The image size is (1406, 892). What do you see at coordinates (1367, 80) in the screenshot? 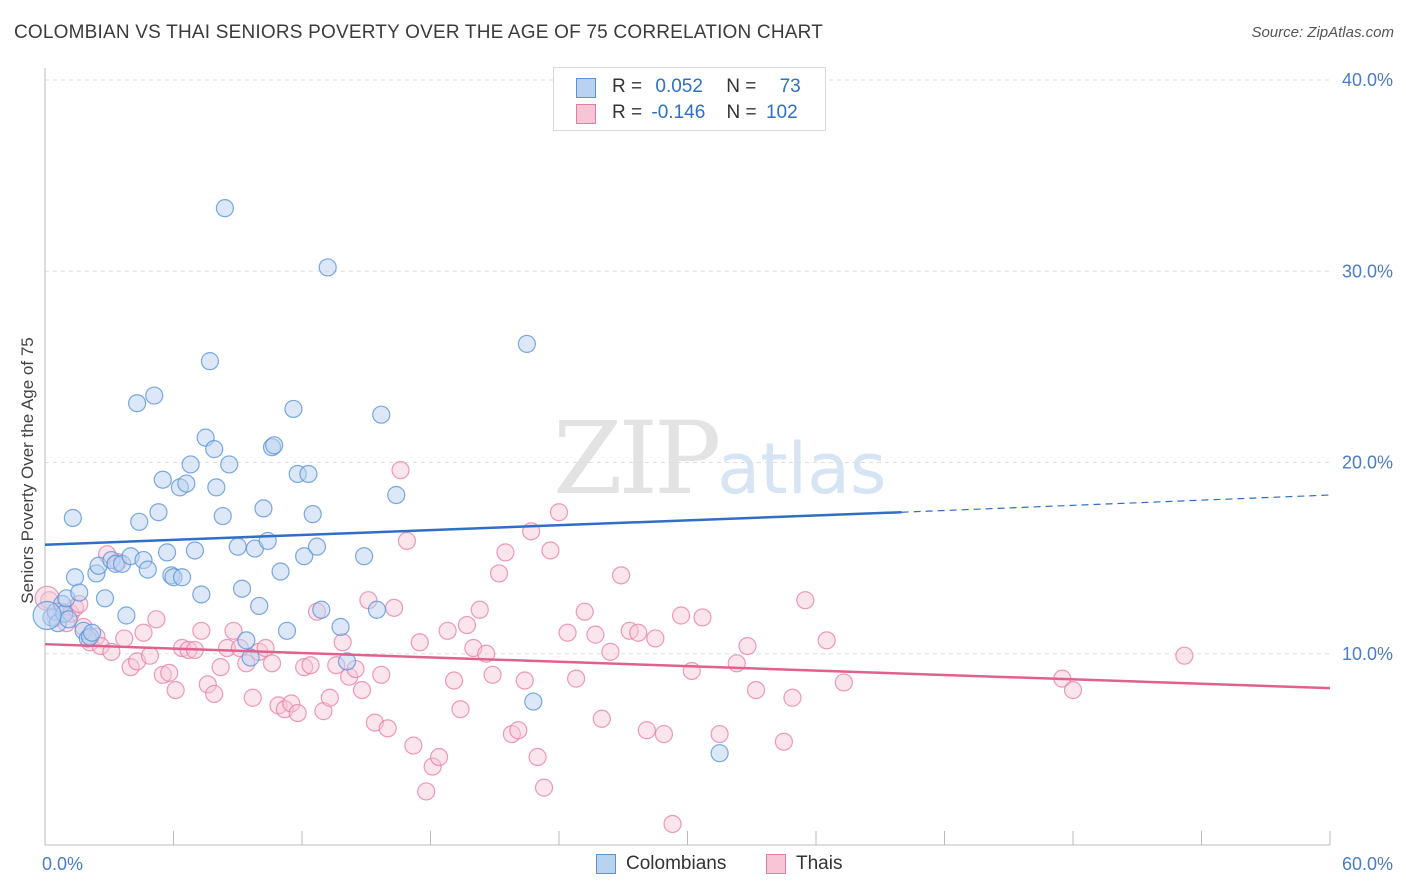
I see `y-tick-label: 40.0%` at bounding box center [1367, 80].